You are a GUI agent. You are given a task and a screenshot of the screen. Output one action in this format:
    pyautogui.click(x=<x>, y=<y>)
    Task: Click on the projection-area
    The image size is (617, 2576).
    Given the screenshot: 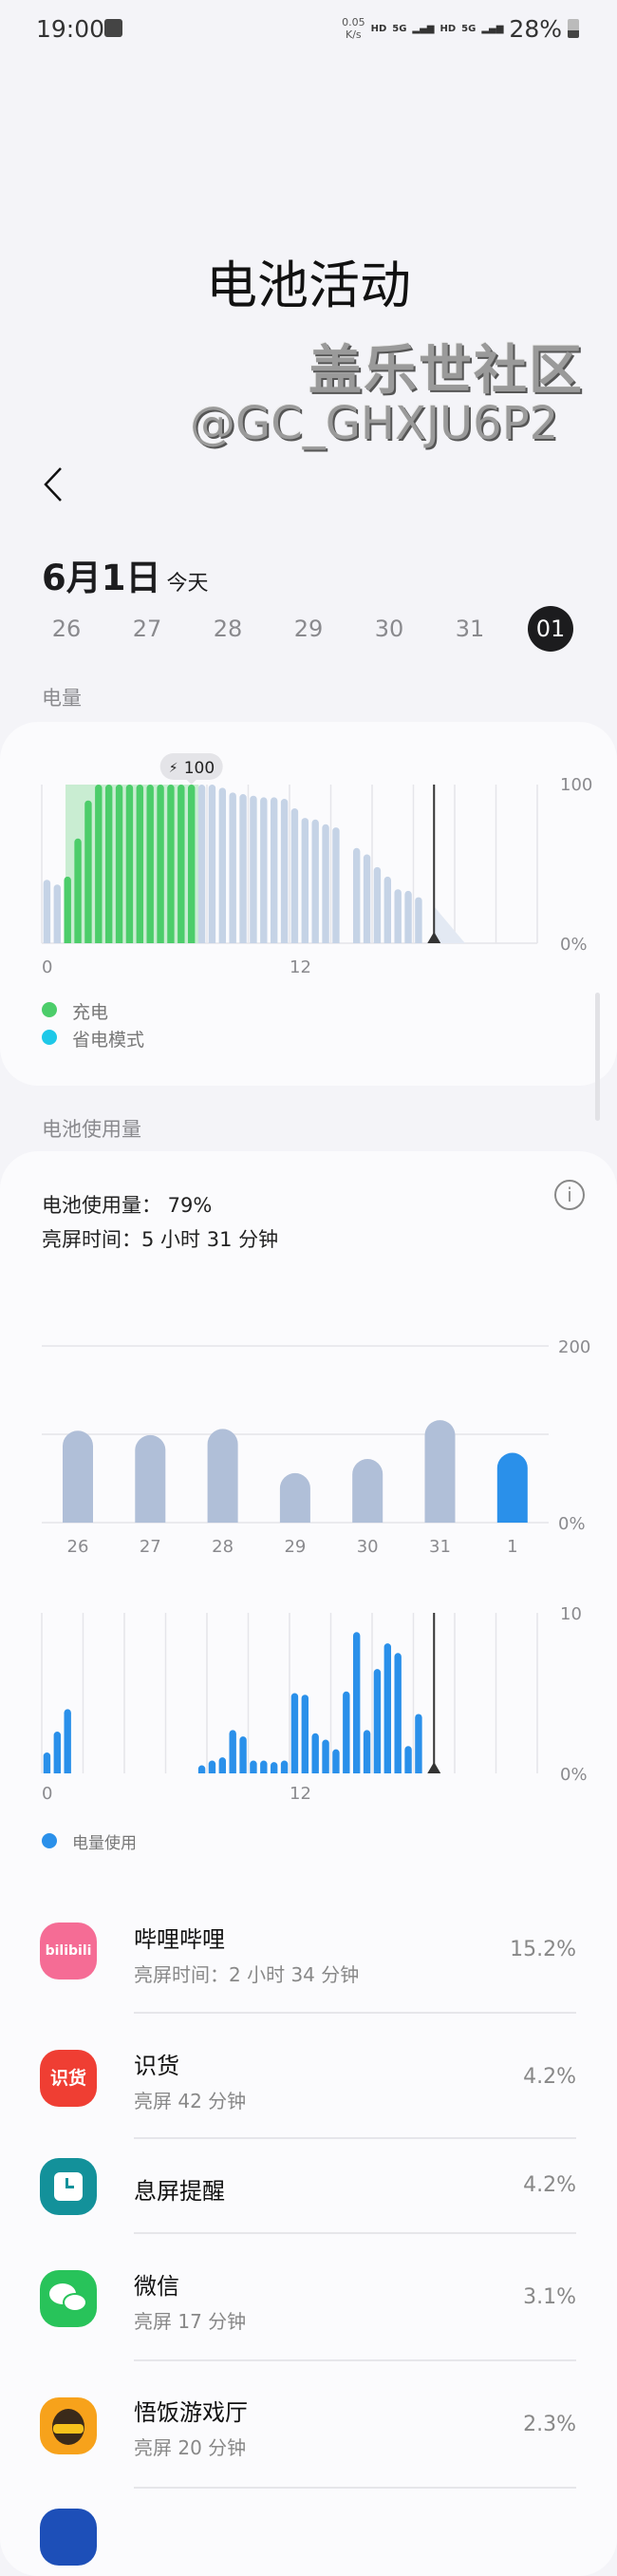 What is the action you would take?
    pyautogui.click(x=449, y=924)
    